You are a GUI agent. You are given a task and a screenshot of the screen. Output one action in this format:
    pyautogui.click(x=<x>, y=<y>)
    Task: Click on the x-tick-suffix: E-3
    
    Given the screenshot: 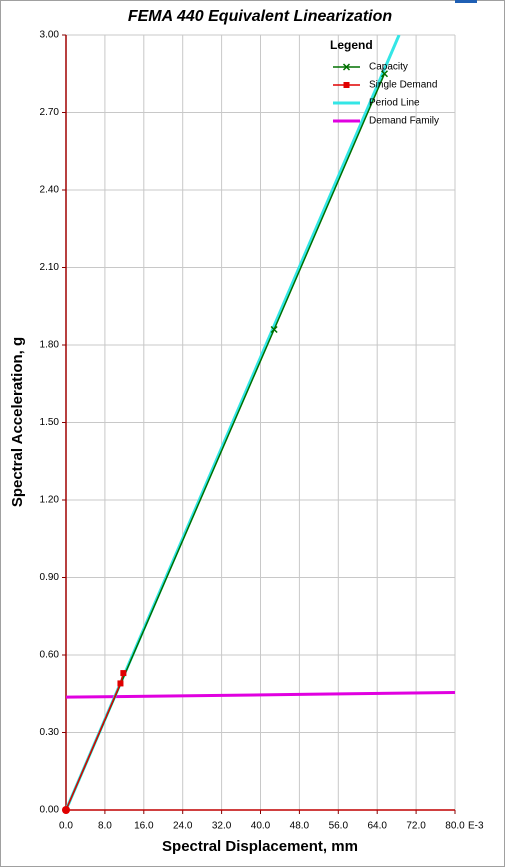 What is the action you would take?
    pyautogui.click(x=476, y=826)
    